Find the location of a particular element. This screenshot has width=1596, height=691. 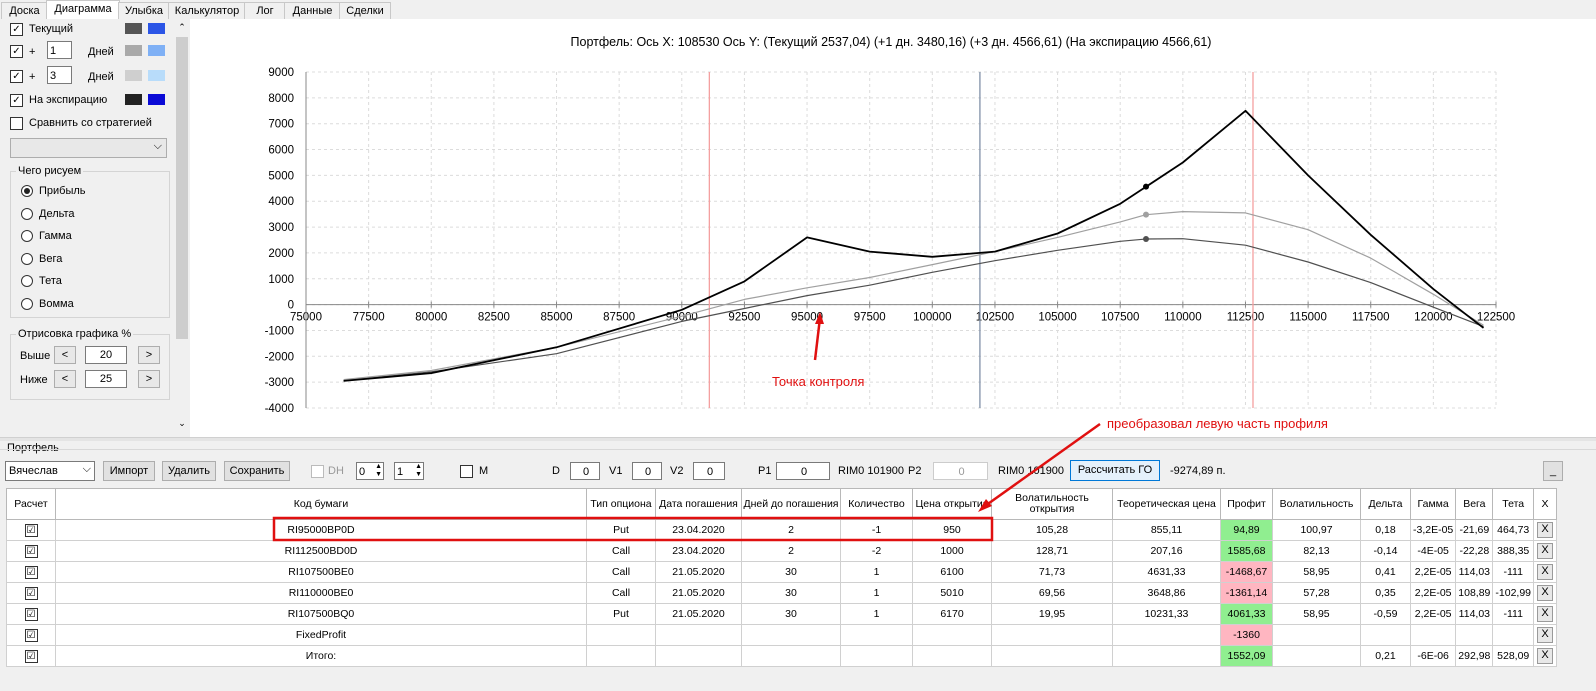

tab-diagram: Диаграмма is located at coordinates (83, 10).